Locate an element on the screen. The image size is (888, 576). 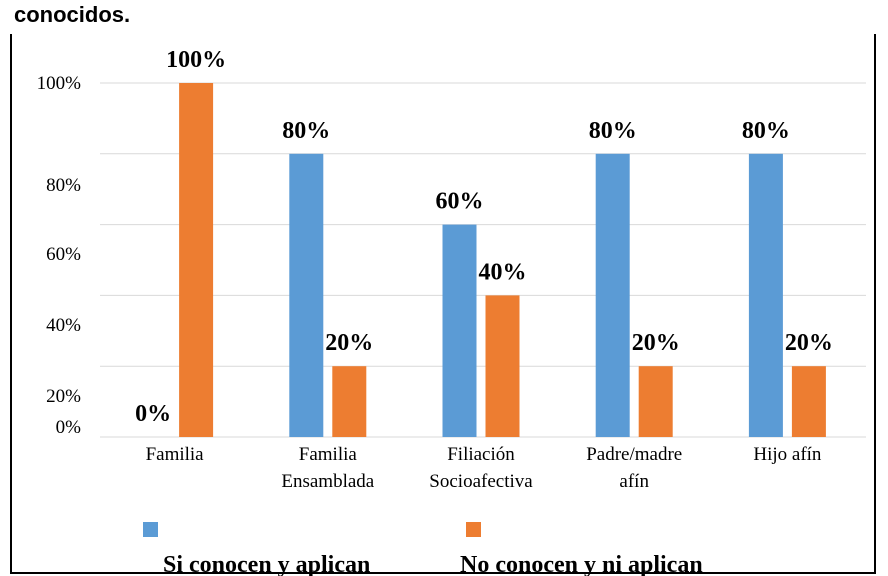
legend-label: No conocen y ni aplican is located at coordinates (581, 564).